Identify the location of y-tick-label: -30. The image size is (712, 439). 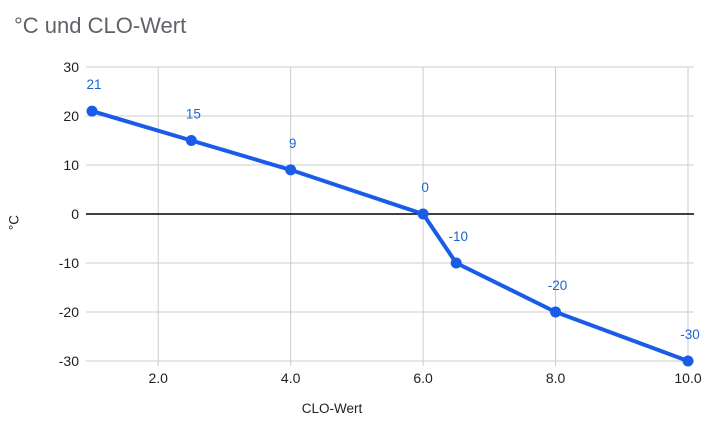
(69, 361).